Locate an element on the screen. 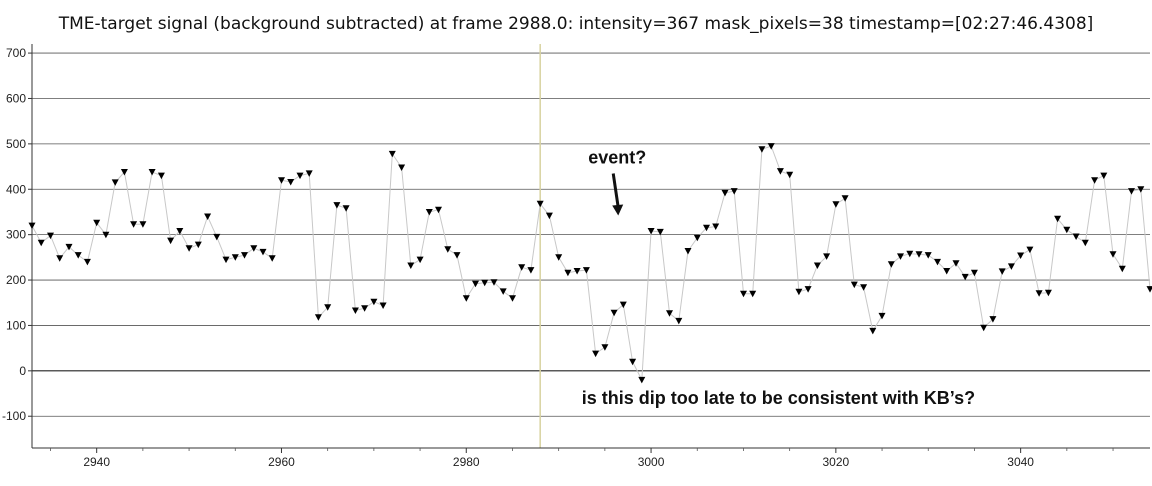 Image resolution: width=1152 pixels, height=486 pixels. y-tick-label: 300 is located at coordinates (16, 235).